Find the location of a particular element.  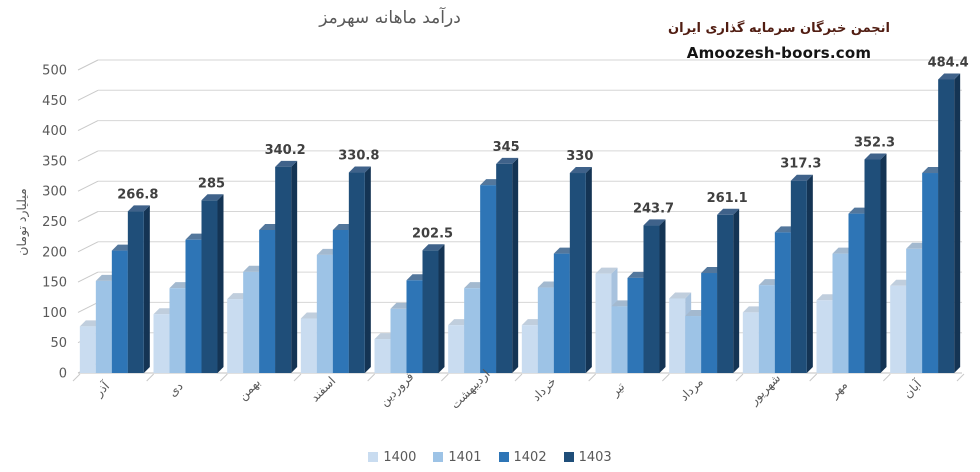

x-category-label: آذر is located at coordinates (102, 389).